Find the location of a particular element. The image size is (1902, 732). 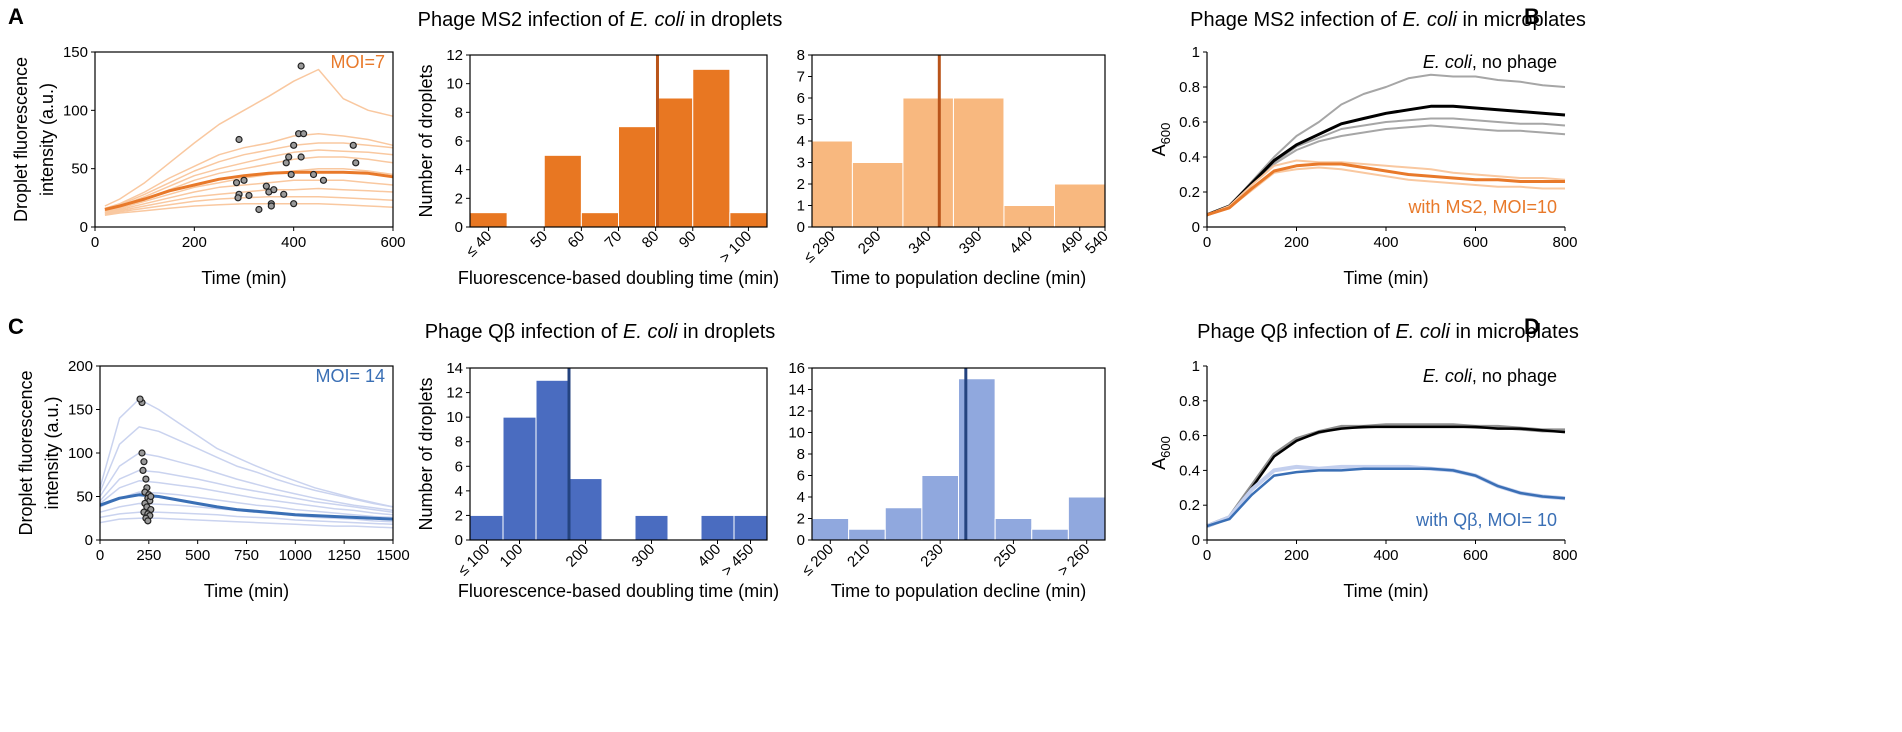

x-axis-label: Time (min) is located at coordinates (243, 278).